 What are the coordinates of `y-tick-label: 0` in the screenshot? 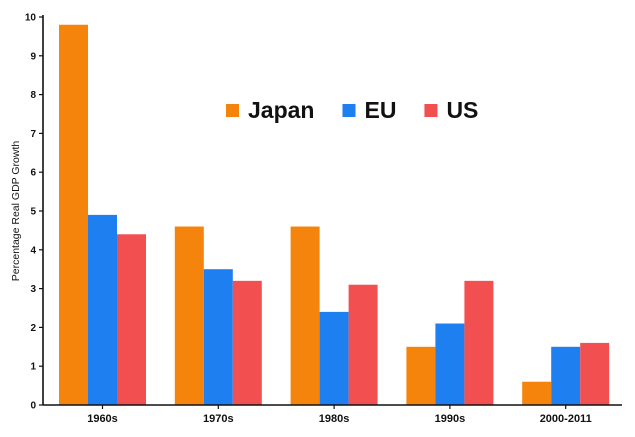 It's located at (33, 406).